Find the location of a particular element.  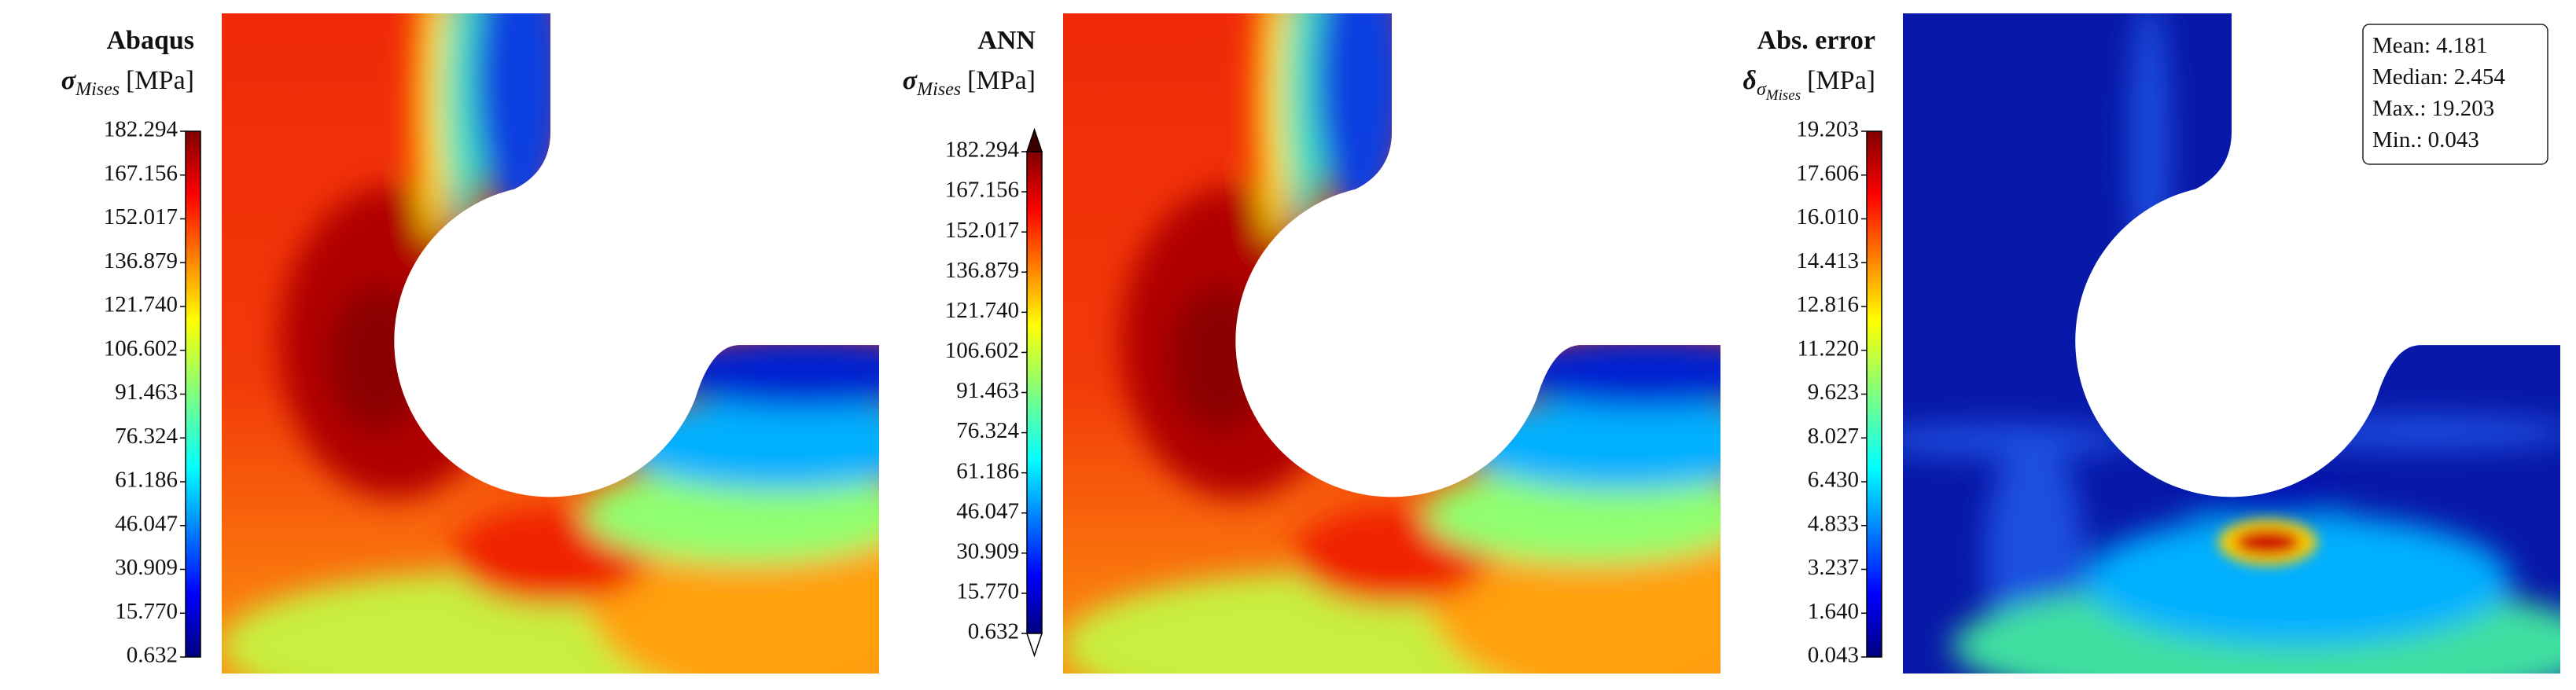

colorbar-tick-label: 11.220 is located at coordinates (1828, 348).